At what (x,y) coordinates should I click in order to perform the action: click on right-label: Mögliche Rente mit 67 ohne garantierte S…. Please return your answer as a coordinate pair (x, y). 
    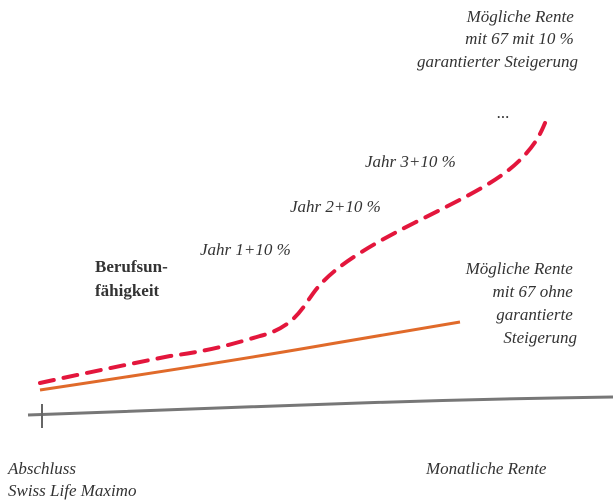
    Looking at the image, I should click on (521, 303).